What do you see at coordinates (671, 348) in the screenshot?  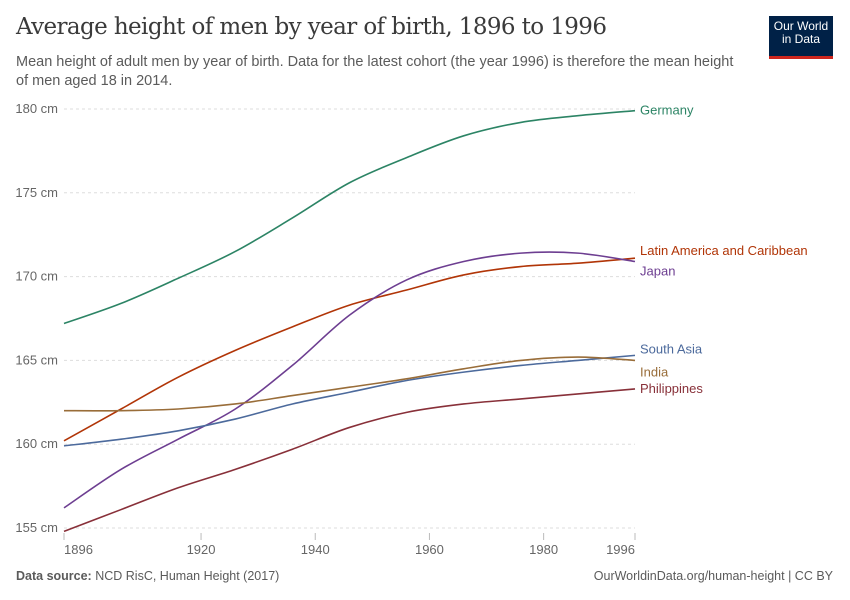 I see `series-label: South Asia` at bounding box center [671, 348].